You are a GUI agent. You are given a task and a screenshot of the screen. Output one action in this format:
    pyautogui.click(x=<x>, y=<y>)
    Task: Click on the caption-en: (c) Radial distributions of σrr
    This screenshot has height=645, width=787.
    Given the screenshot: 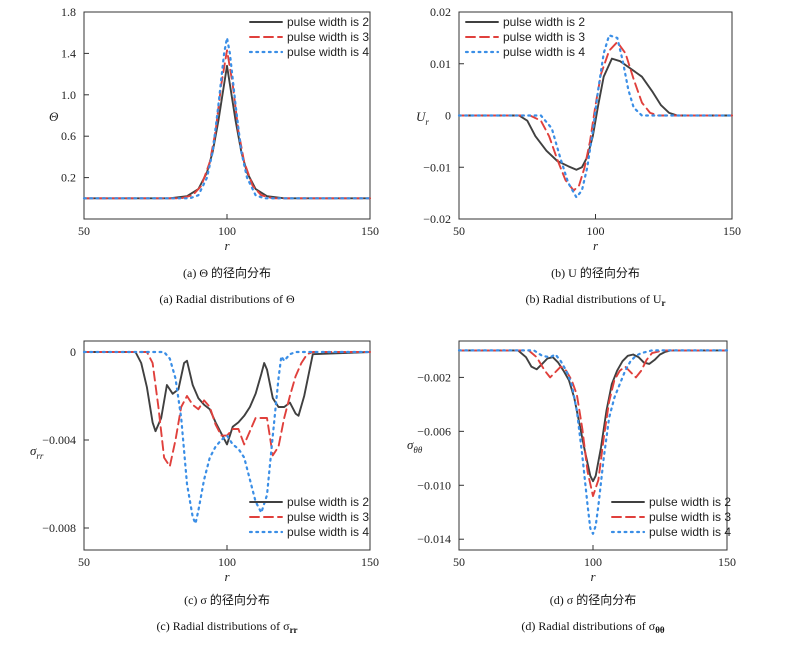 What is the action you would take?
    pyautogui.click(x=226, y=627)
    